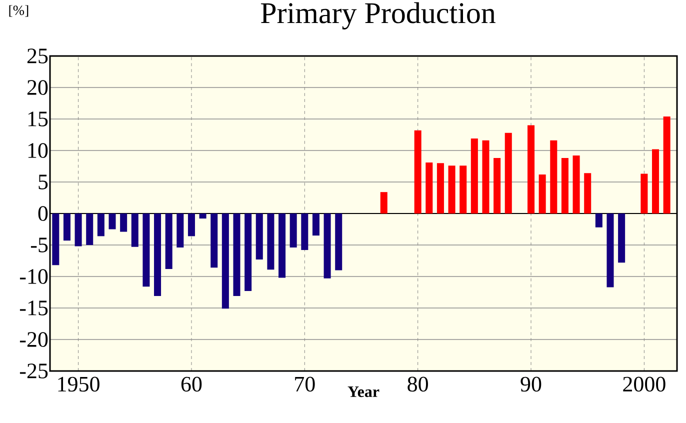 The width and height of the screenshot is (686, 423). Describe the element at coordinates (34, 339) in the screenshot. I see `y-tick-label: -20` at that location.